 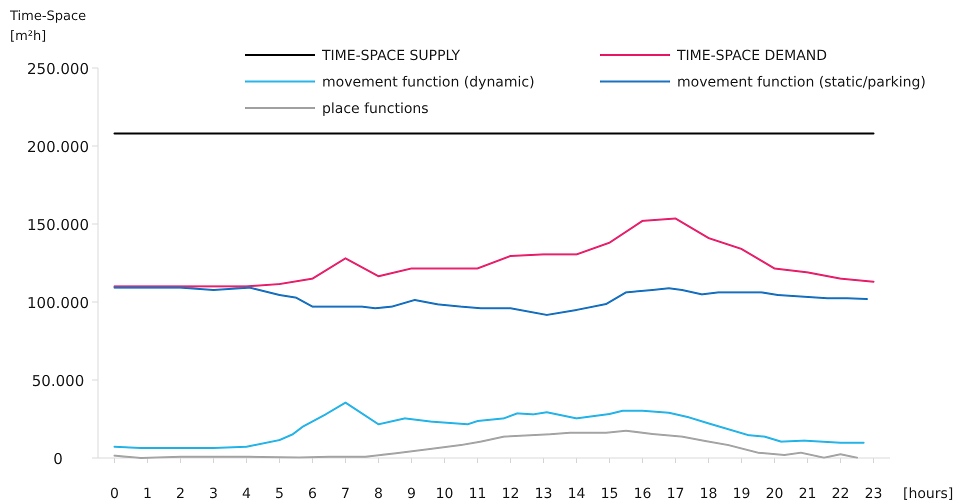 What do you see at coordinates (411, 494) in the screenshot?
I see `x-tick-label: 9` at bounding box center [411, 494].